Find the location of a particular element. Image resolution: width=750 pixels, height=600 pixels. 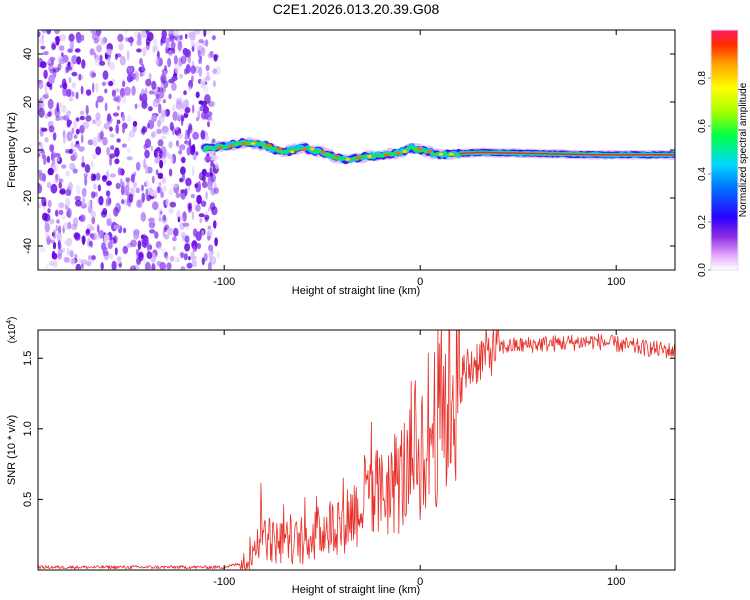

colorbar-tick-label: 0.0 is located at coordinates (702, 270).